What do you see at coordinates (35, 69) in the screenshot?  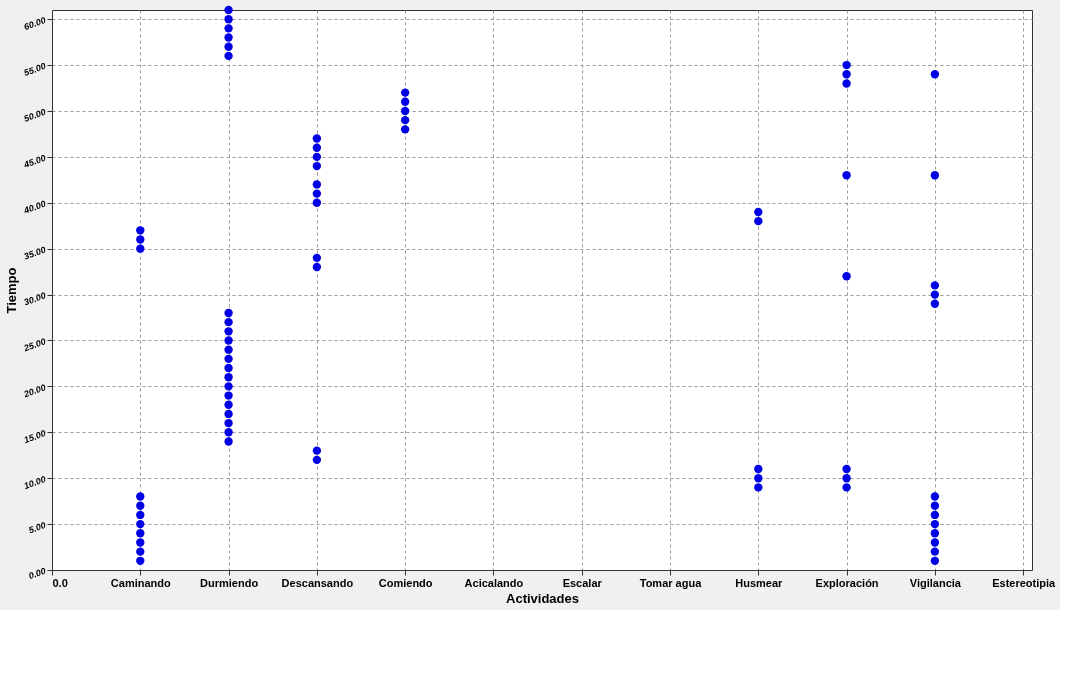 I see `y-tick-label: 55.00` at bounding box center [35, 69].